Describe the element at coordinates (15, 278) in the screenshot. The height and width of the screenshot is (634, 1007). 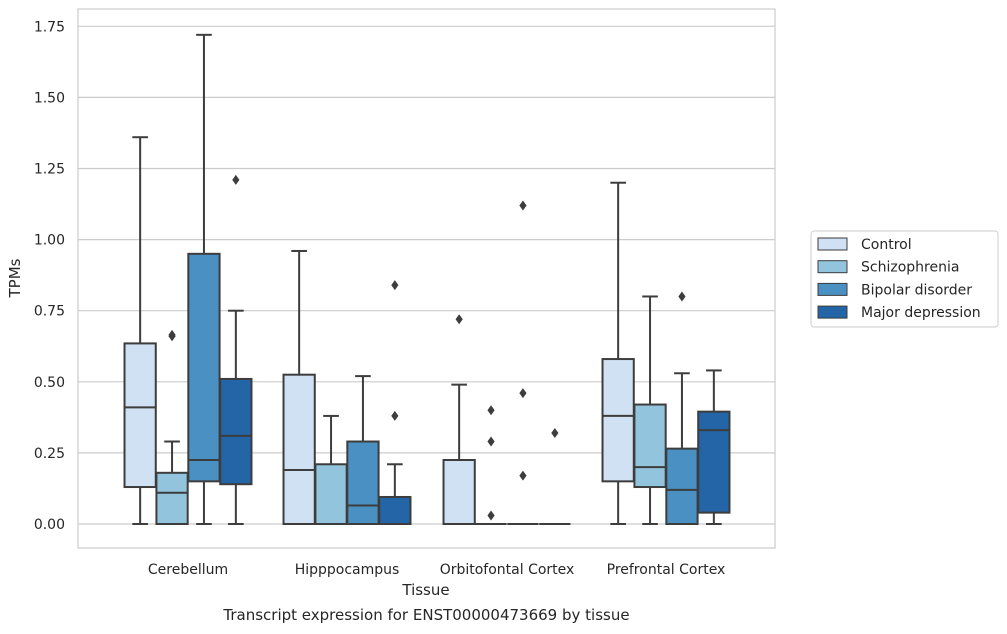
I see `y-axis-label: TPMs` at that location.